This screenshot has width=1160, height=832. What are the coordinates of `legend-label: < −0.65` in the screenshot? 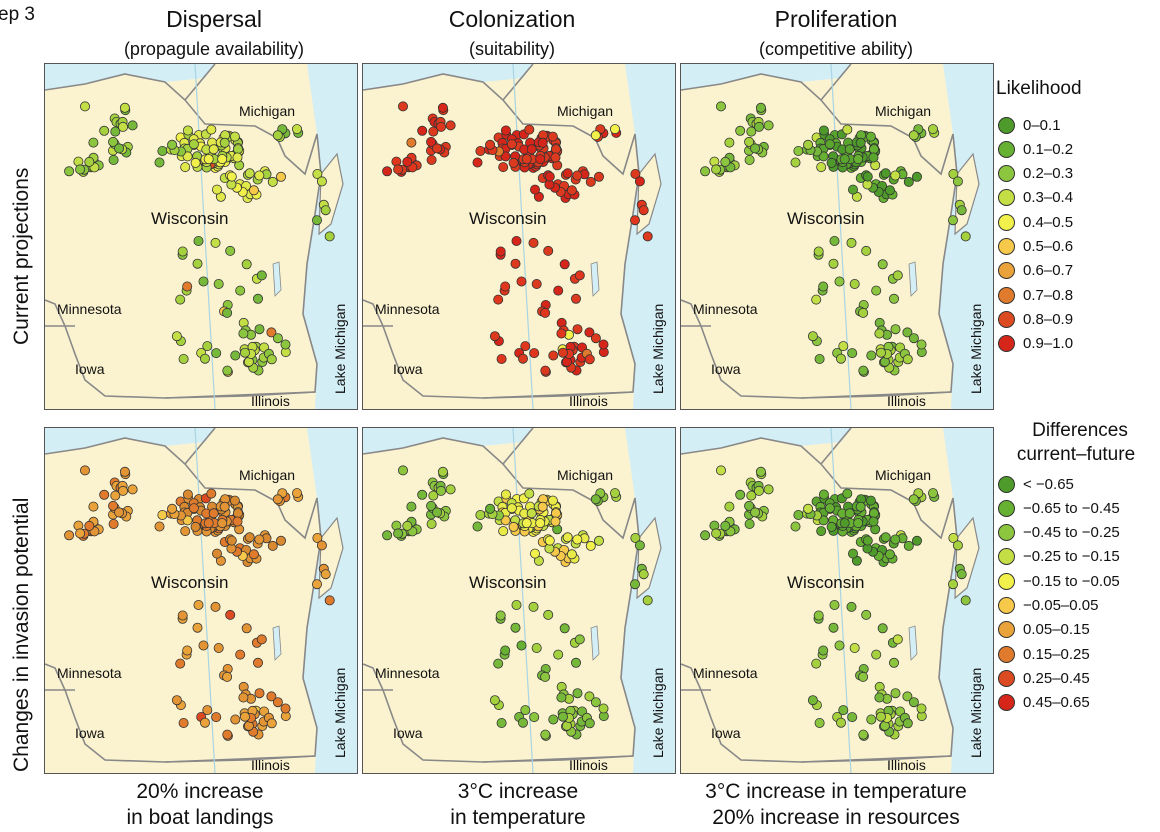 It's located at (1048, 484).